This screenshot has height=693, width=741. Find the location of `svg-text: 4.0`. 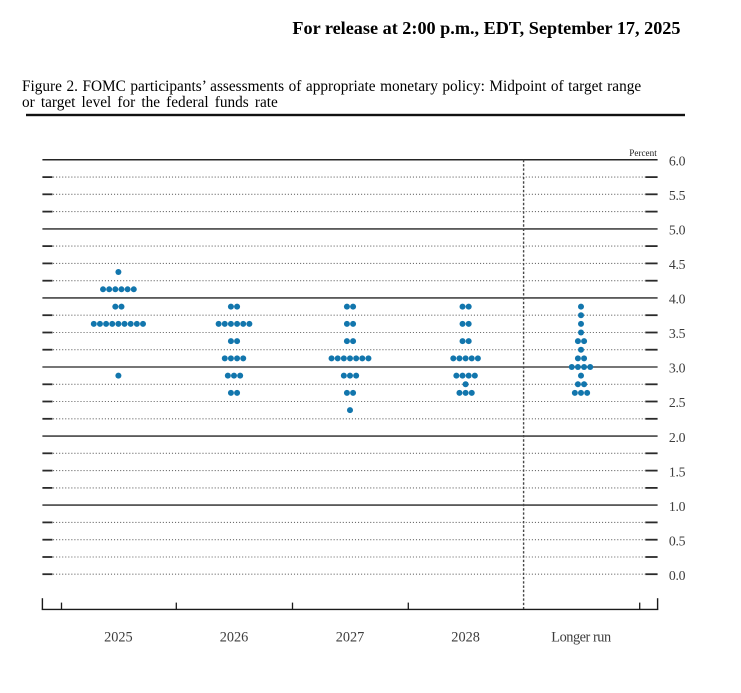

svg-text: 4.0 is located at coordinates (677, 299).